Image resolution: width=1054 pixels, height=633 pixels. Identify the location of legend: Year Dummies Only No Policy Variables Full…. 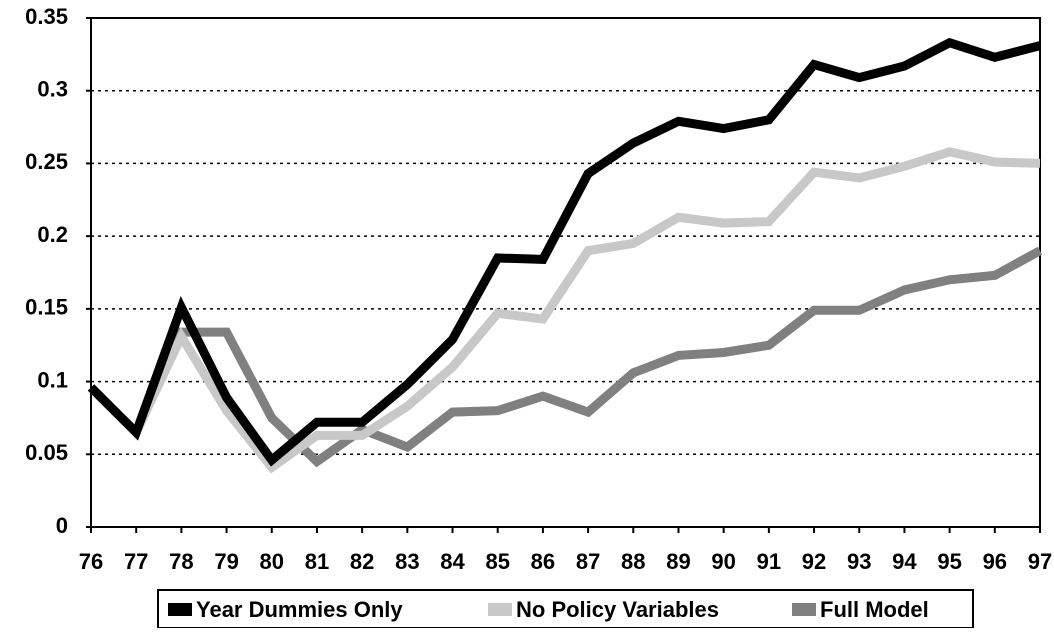
(565, 609).